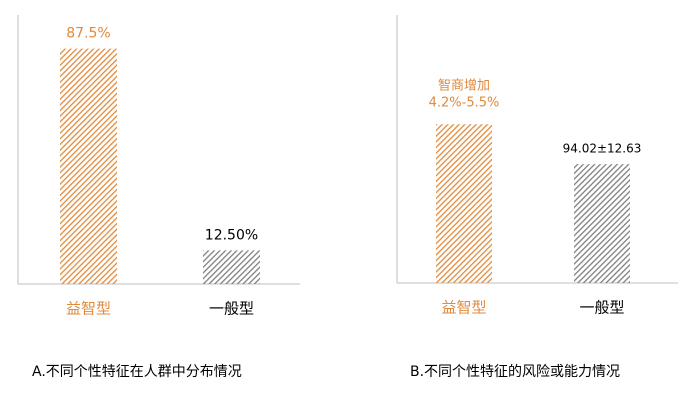 This screenshot has width=682, height=415. I want to click on value-label: 87.5%, so click(88, 34).